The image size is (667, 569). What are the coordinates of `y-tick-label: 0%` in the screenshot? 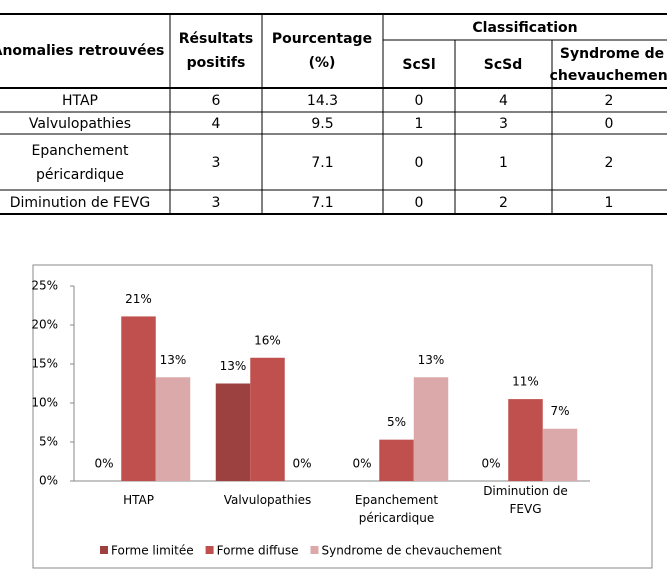 It's located at (48, 481).